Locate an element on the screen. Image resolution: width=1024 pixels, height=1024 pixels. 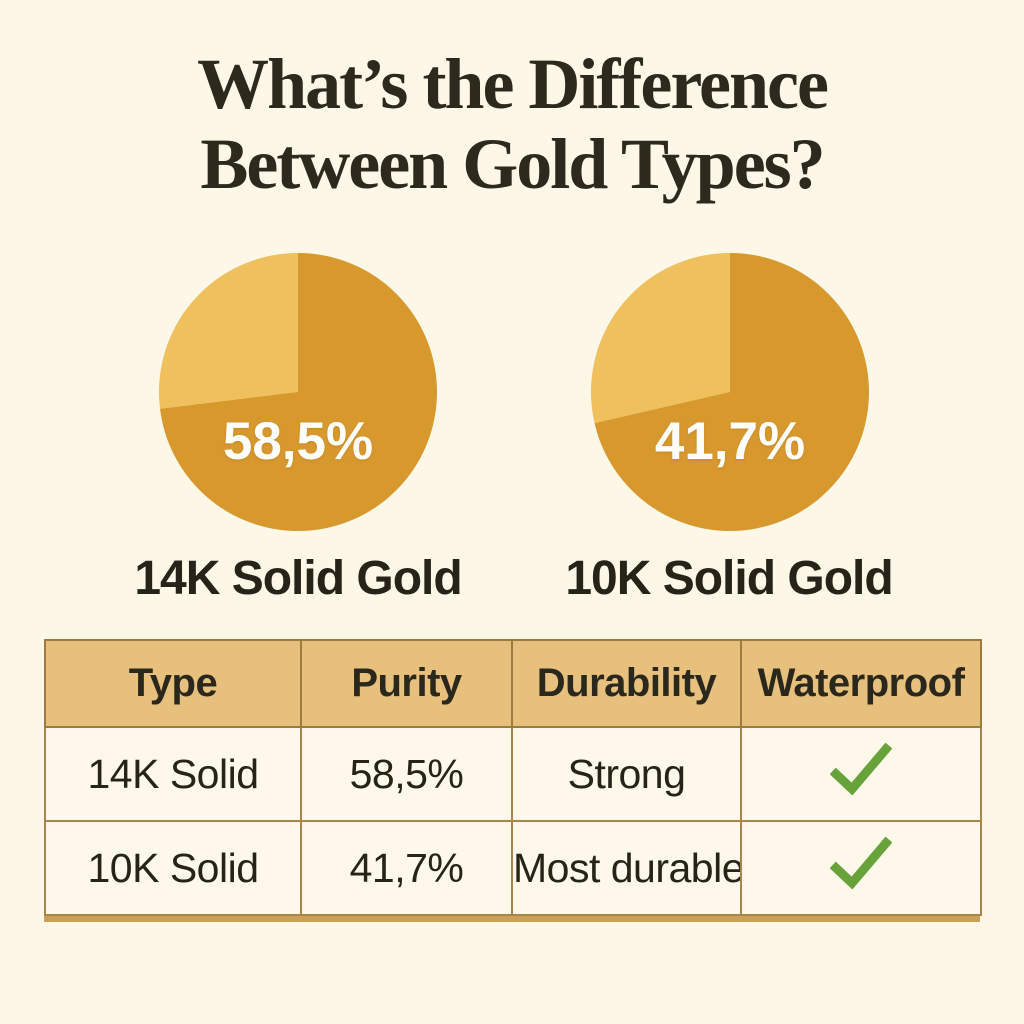
cell-purity-14k: 58,5% is located at coordinates (406, 774).